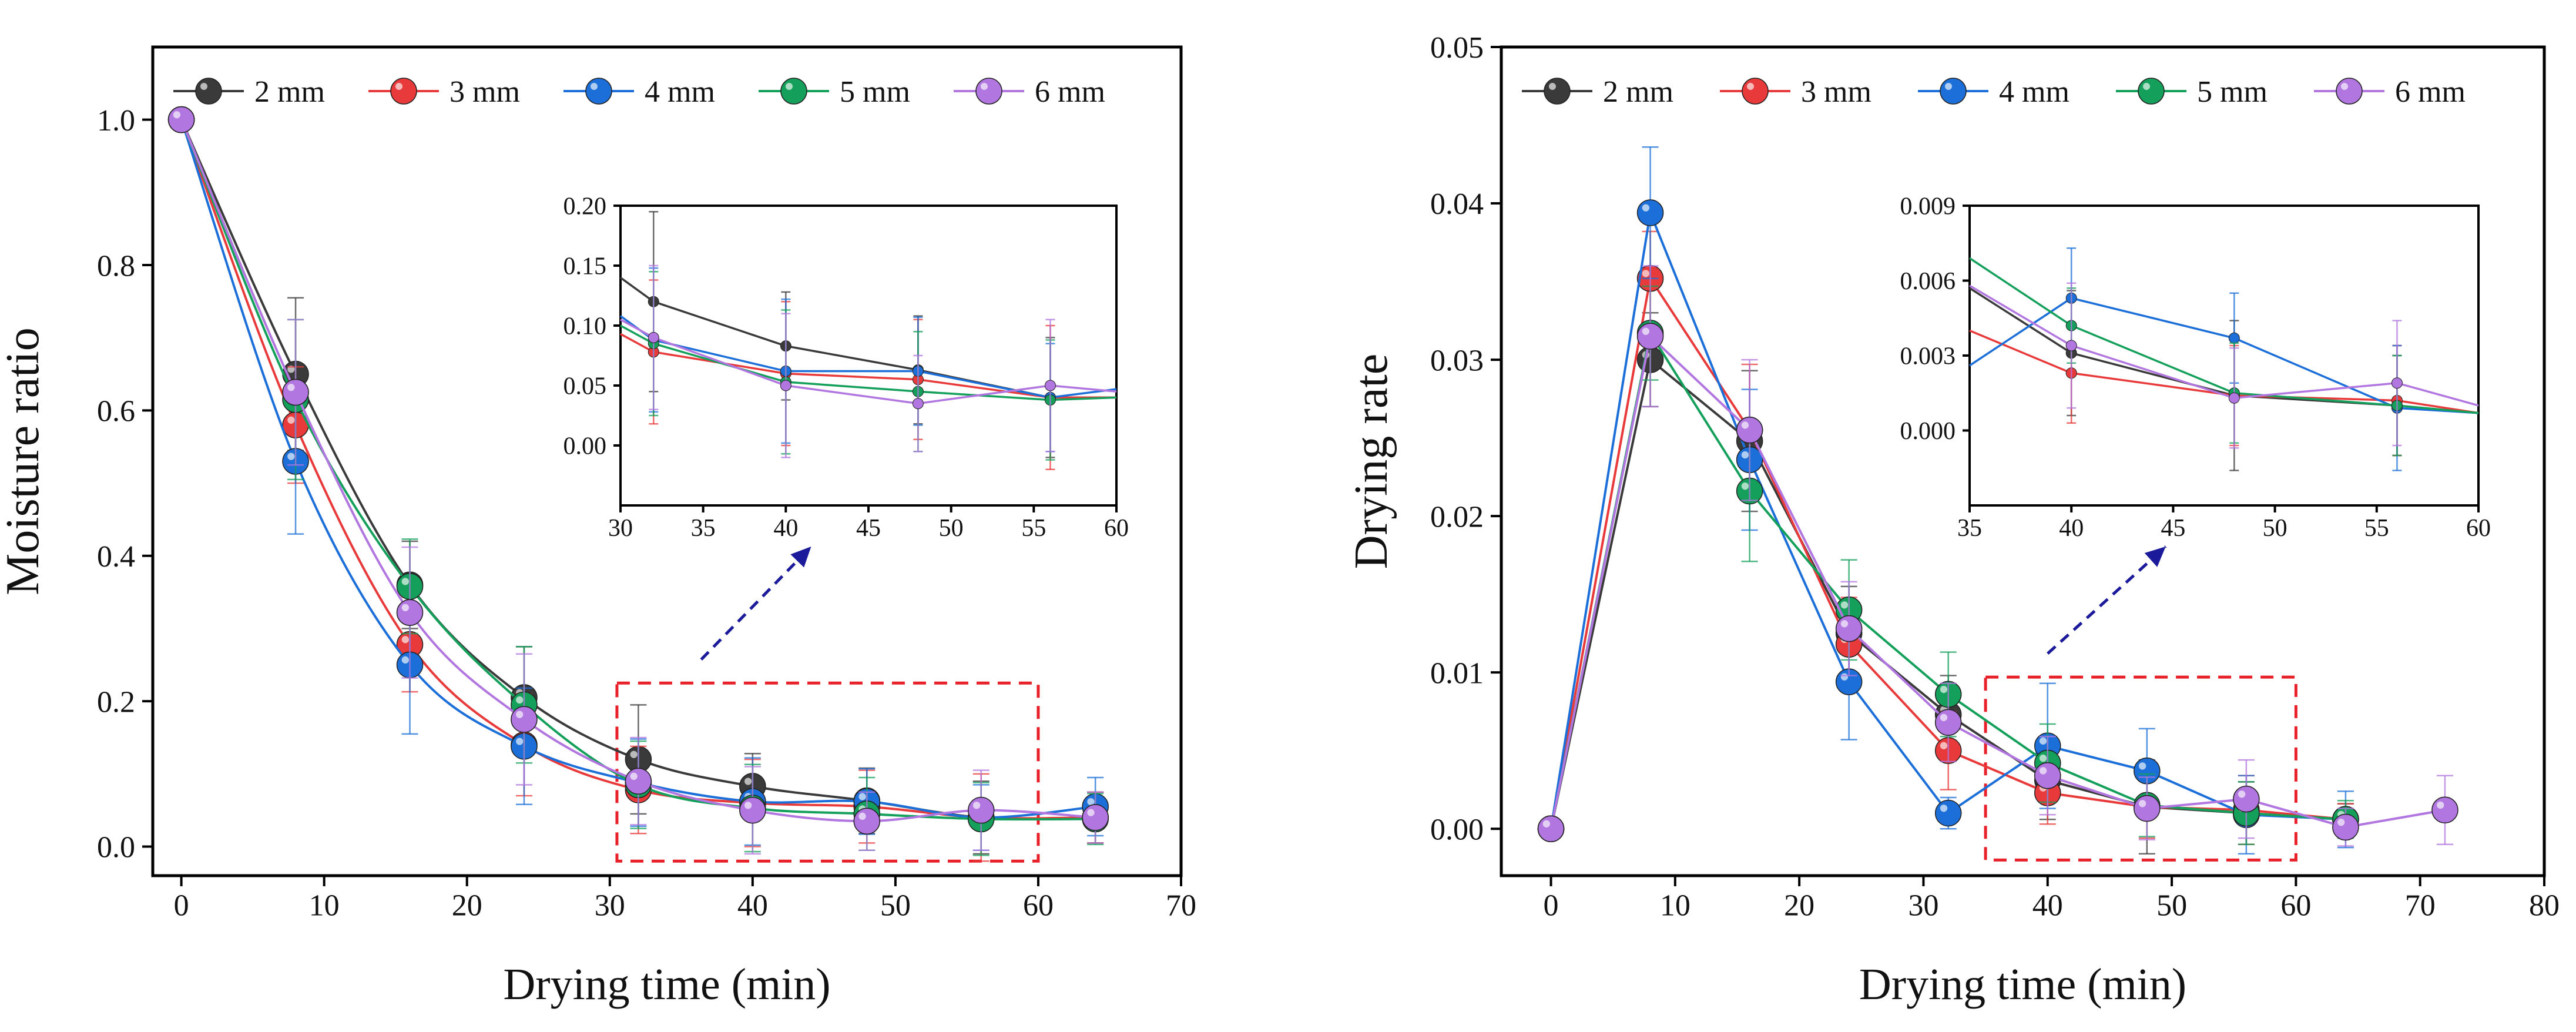  I want to click on x-tick-label: 55, so click(1033, 528).